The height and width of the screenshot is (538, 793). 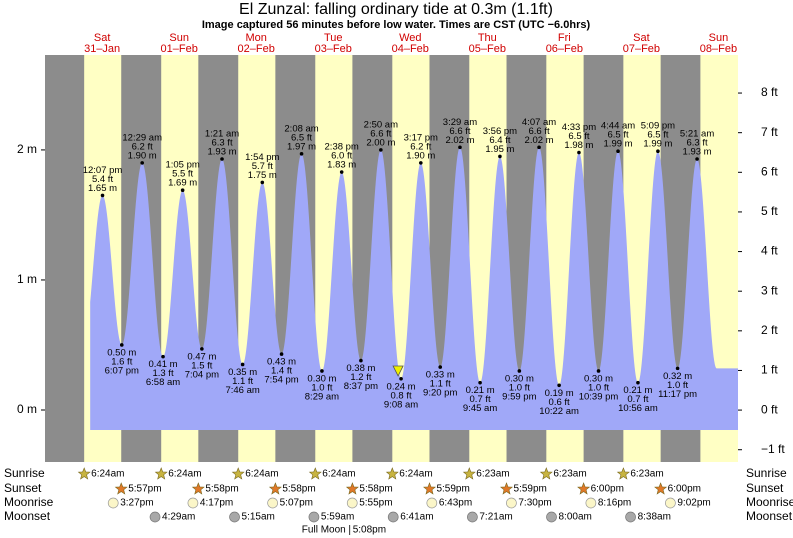 I want to click on extreme-feet: 0.7 ft, so click(x=637, y=399).